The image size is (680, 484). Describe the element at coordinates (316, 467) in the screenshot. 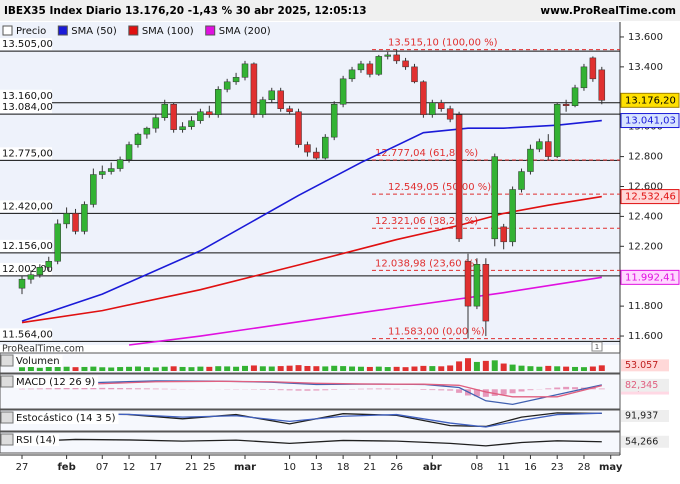

I see `x-tick-label: 13` at that location.